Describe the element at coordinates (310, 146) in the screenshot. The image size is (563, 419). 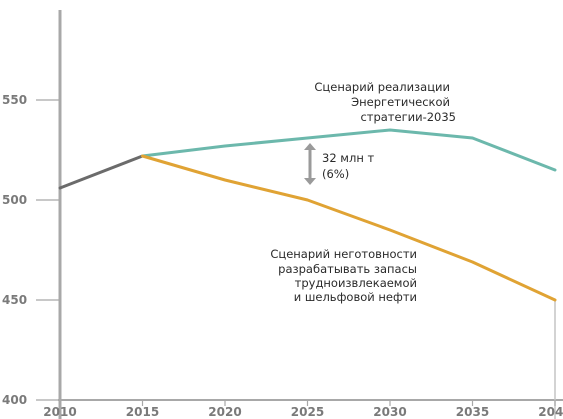
I see `gap-arrow-up-icon` at that location.